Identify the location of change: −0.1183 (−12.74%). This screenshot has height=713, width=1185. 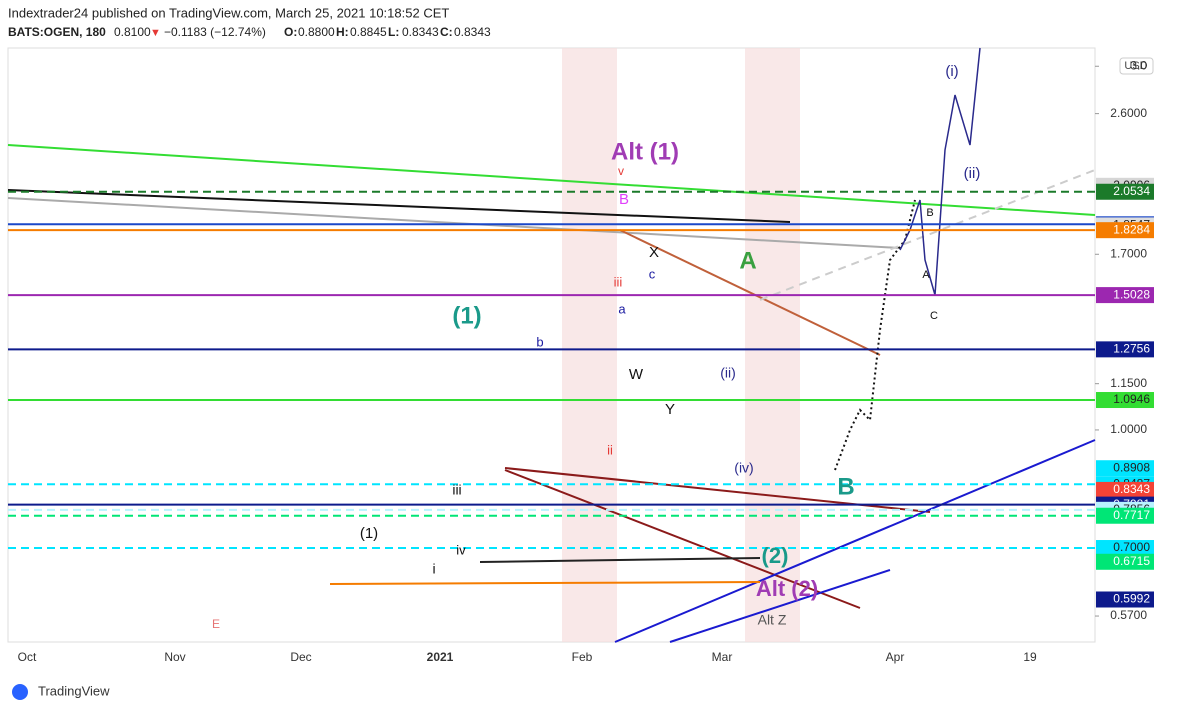
(215, 32).